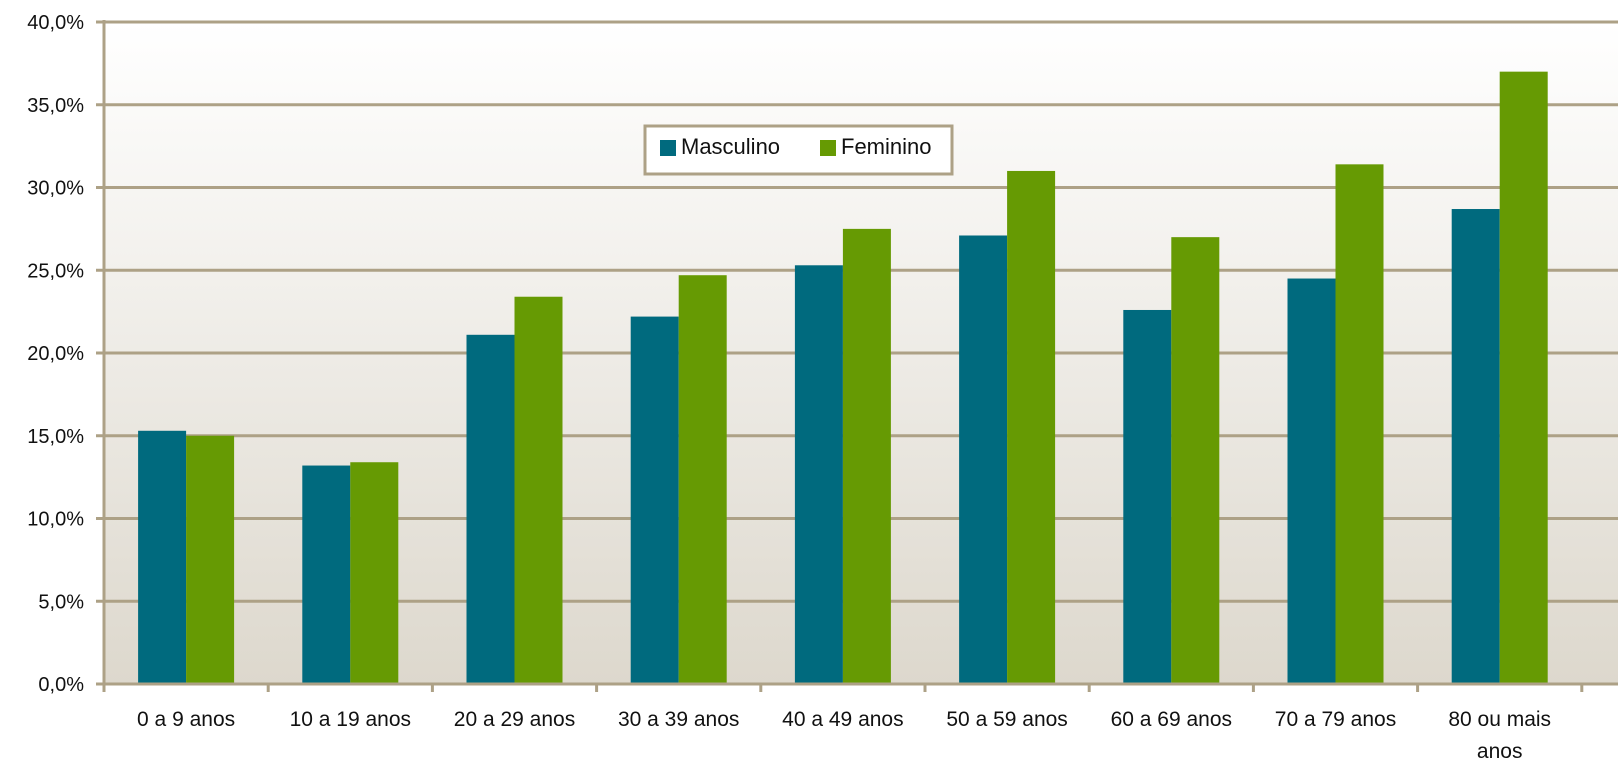 This screenshot has width=1618, height=784. Describe the element at coordinates (1006, 719) in the screenshot. I see `x-category-label: 50 a 59 anos` at that location.